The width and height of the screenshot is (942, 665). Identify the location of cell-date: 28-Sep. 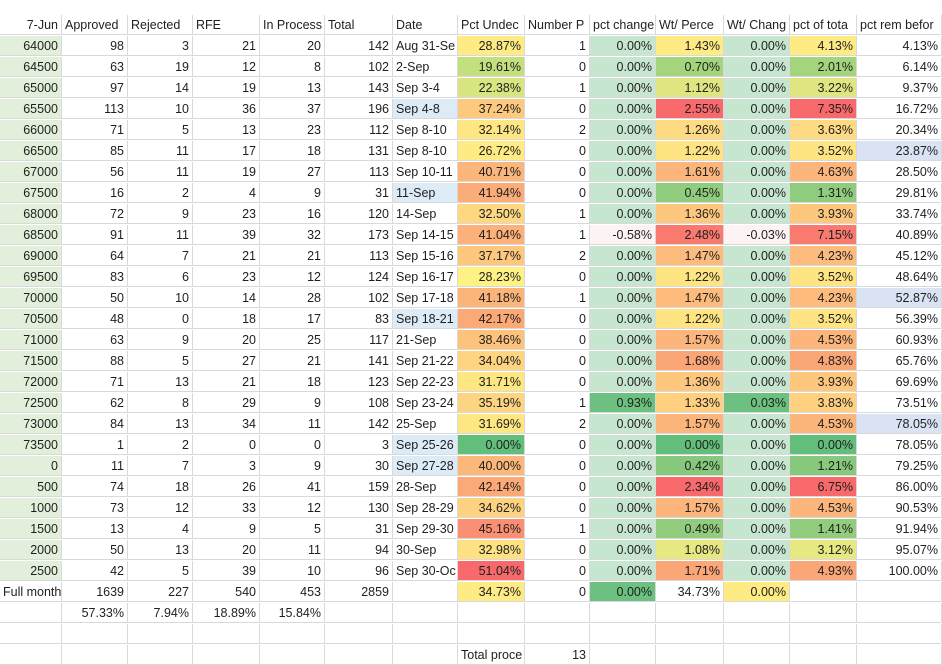
(425, 487).